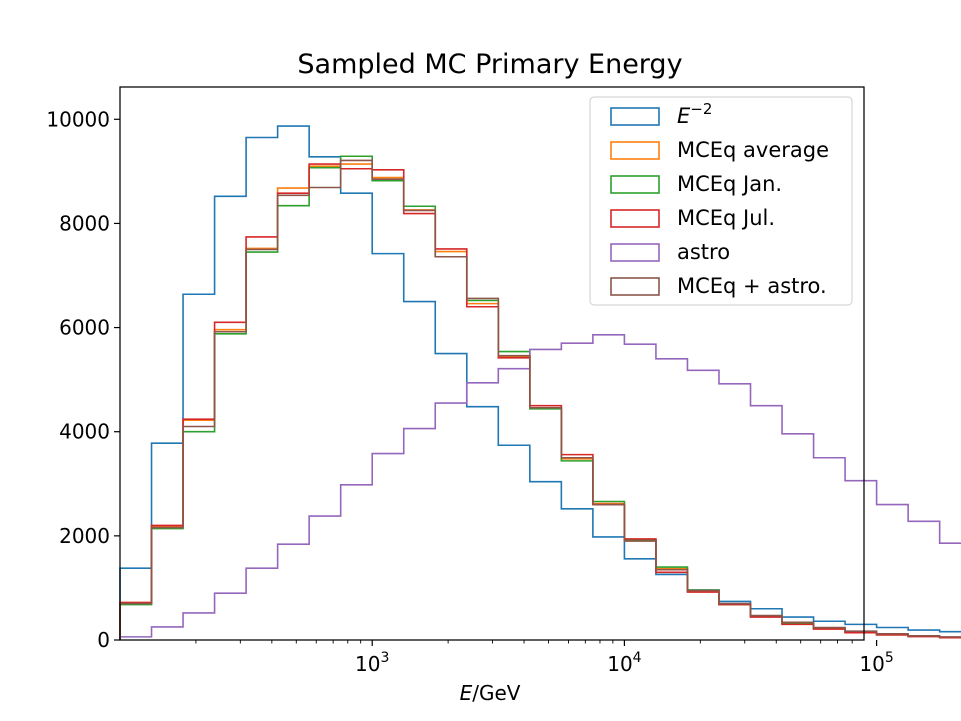  I want to click on legend-box, so click(721, 201).